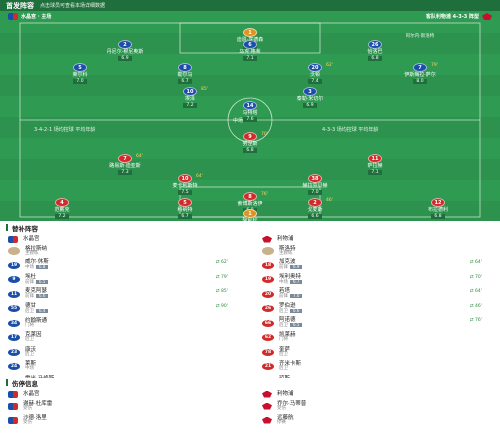 Image resolution: width=500 pixels, height=440 pixels. I want to click on away-injuries-team: 利物浦, so click(377, 394).